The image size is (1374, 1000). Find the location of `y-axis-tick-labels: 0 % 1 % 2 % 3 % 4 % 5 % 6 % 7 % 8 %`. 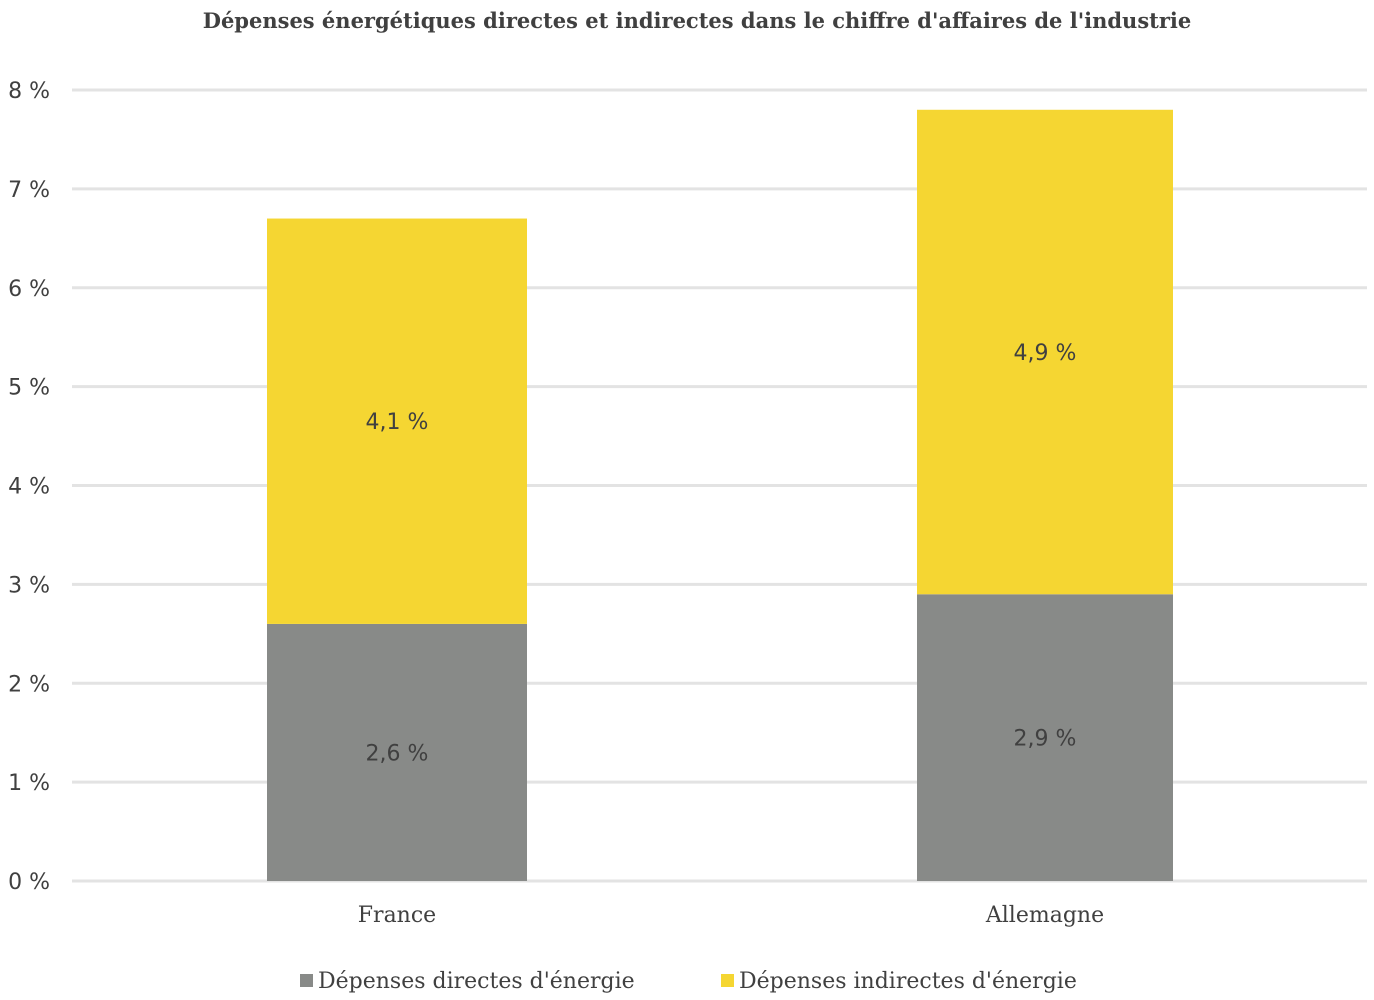

y-axis-tick-labels: 0 % 1 % 2 % 3 % 4 % 5 % 6 % 7 % 8 % is located at coordinates (29, 487).